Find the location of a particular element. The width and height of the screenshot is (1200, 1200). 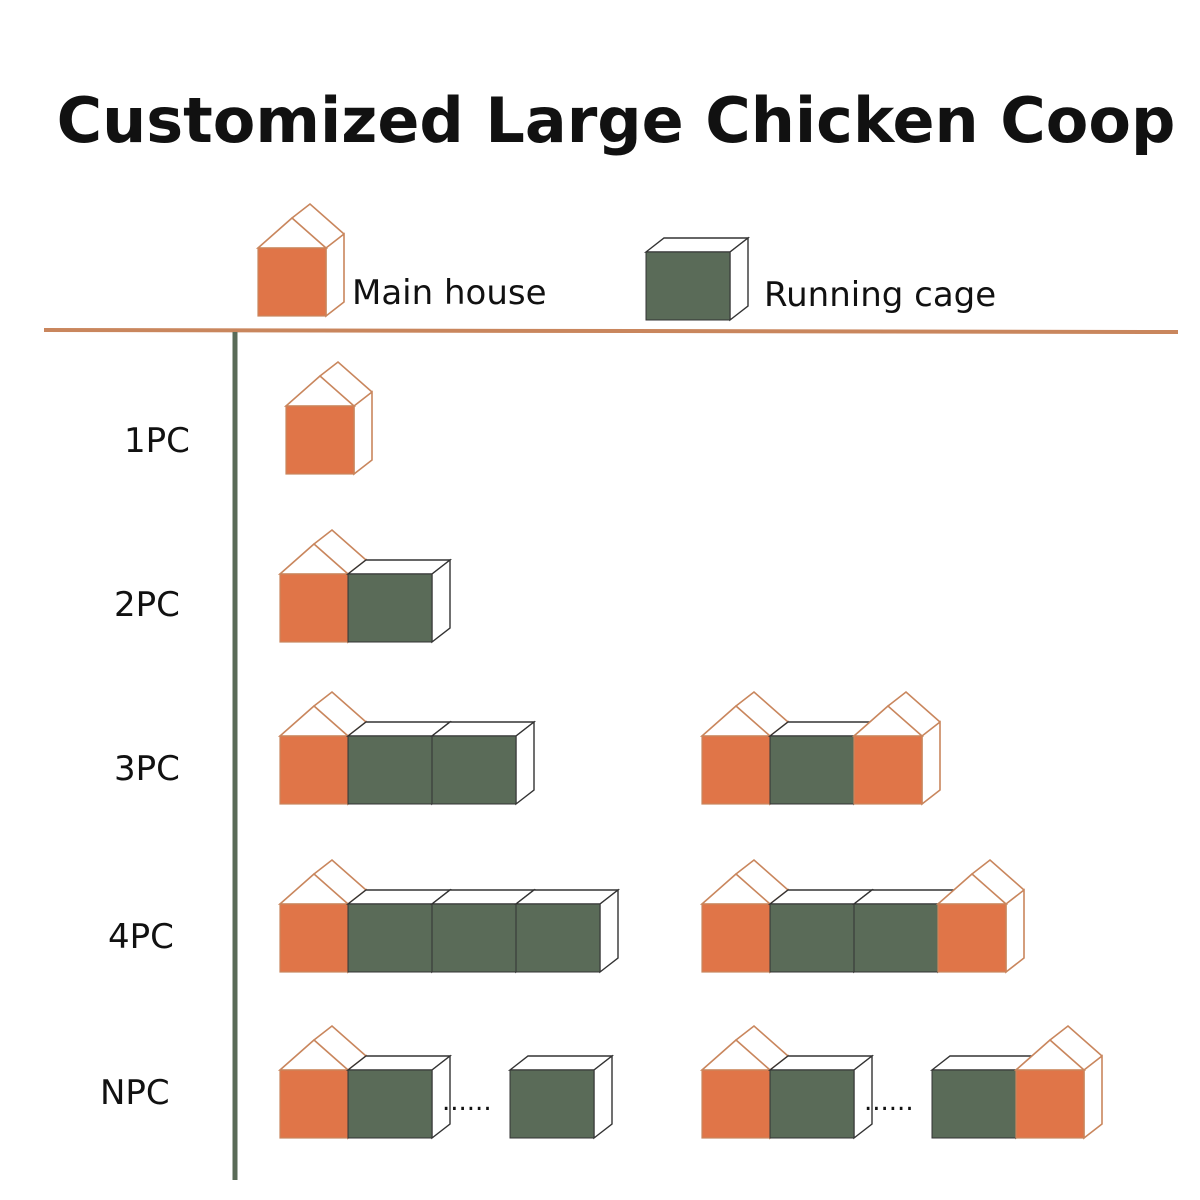

row-label-npc: NPC is located at coordinates (135, 1093).